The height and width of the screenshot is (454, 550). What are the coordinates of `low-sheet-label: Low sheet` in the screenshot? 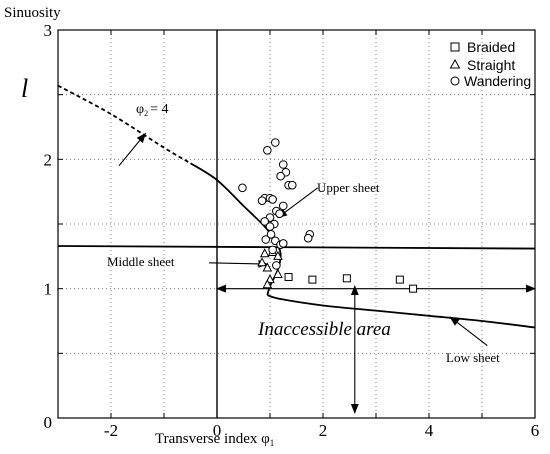 It's located at (473, 357).